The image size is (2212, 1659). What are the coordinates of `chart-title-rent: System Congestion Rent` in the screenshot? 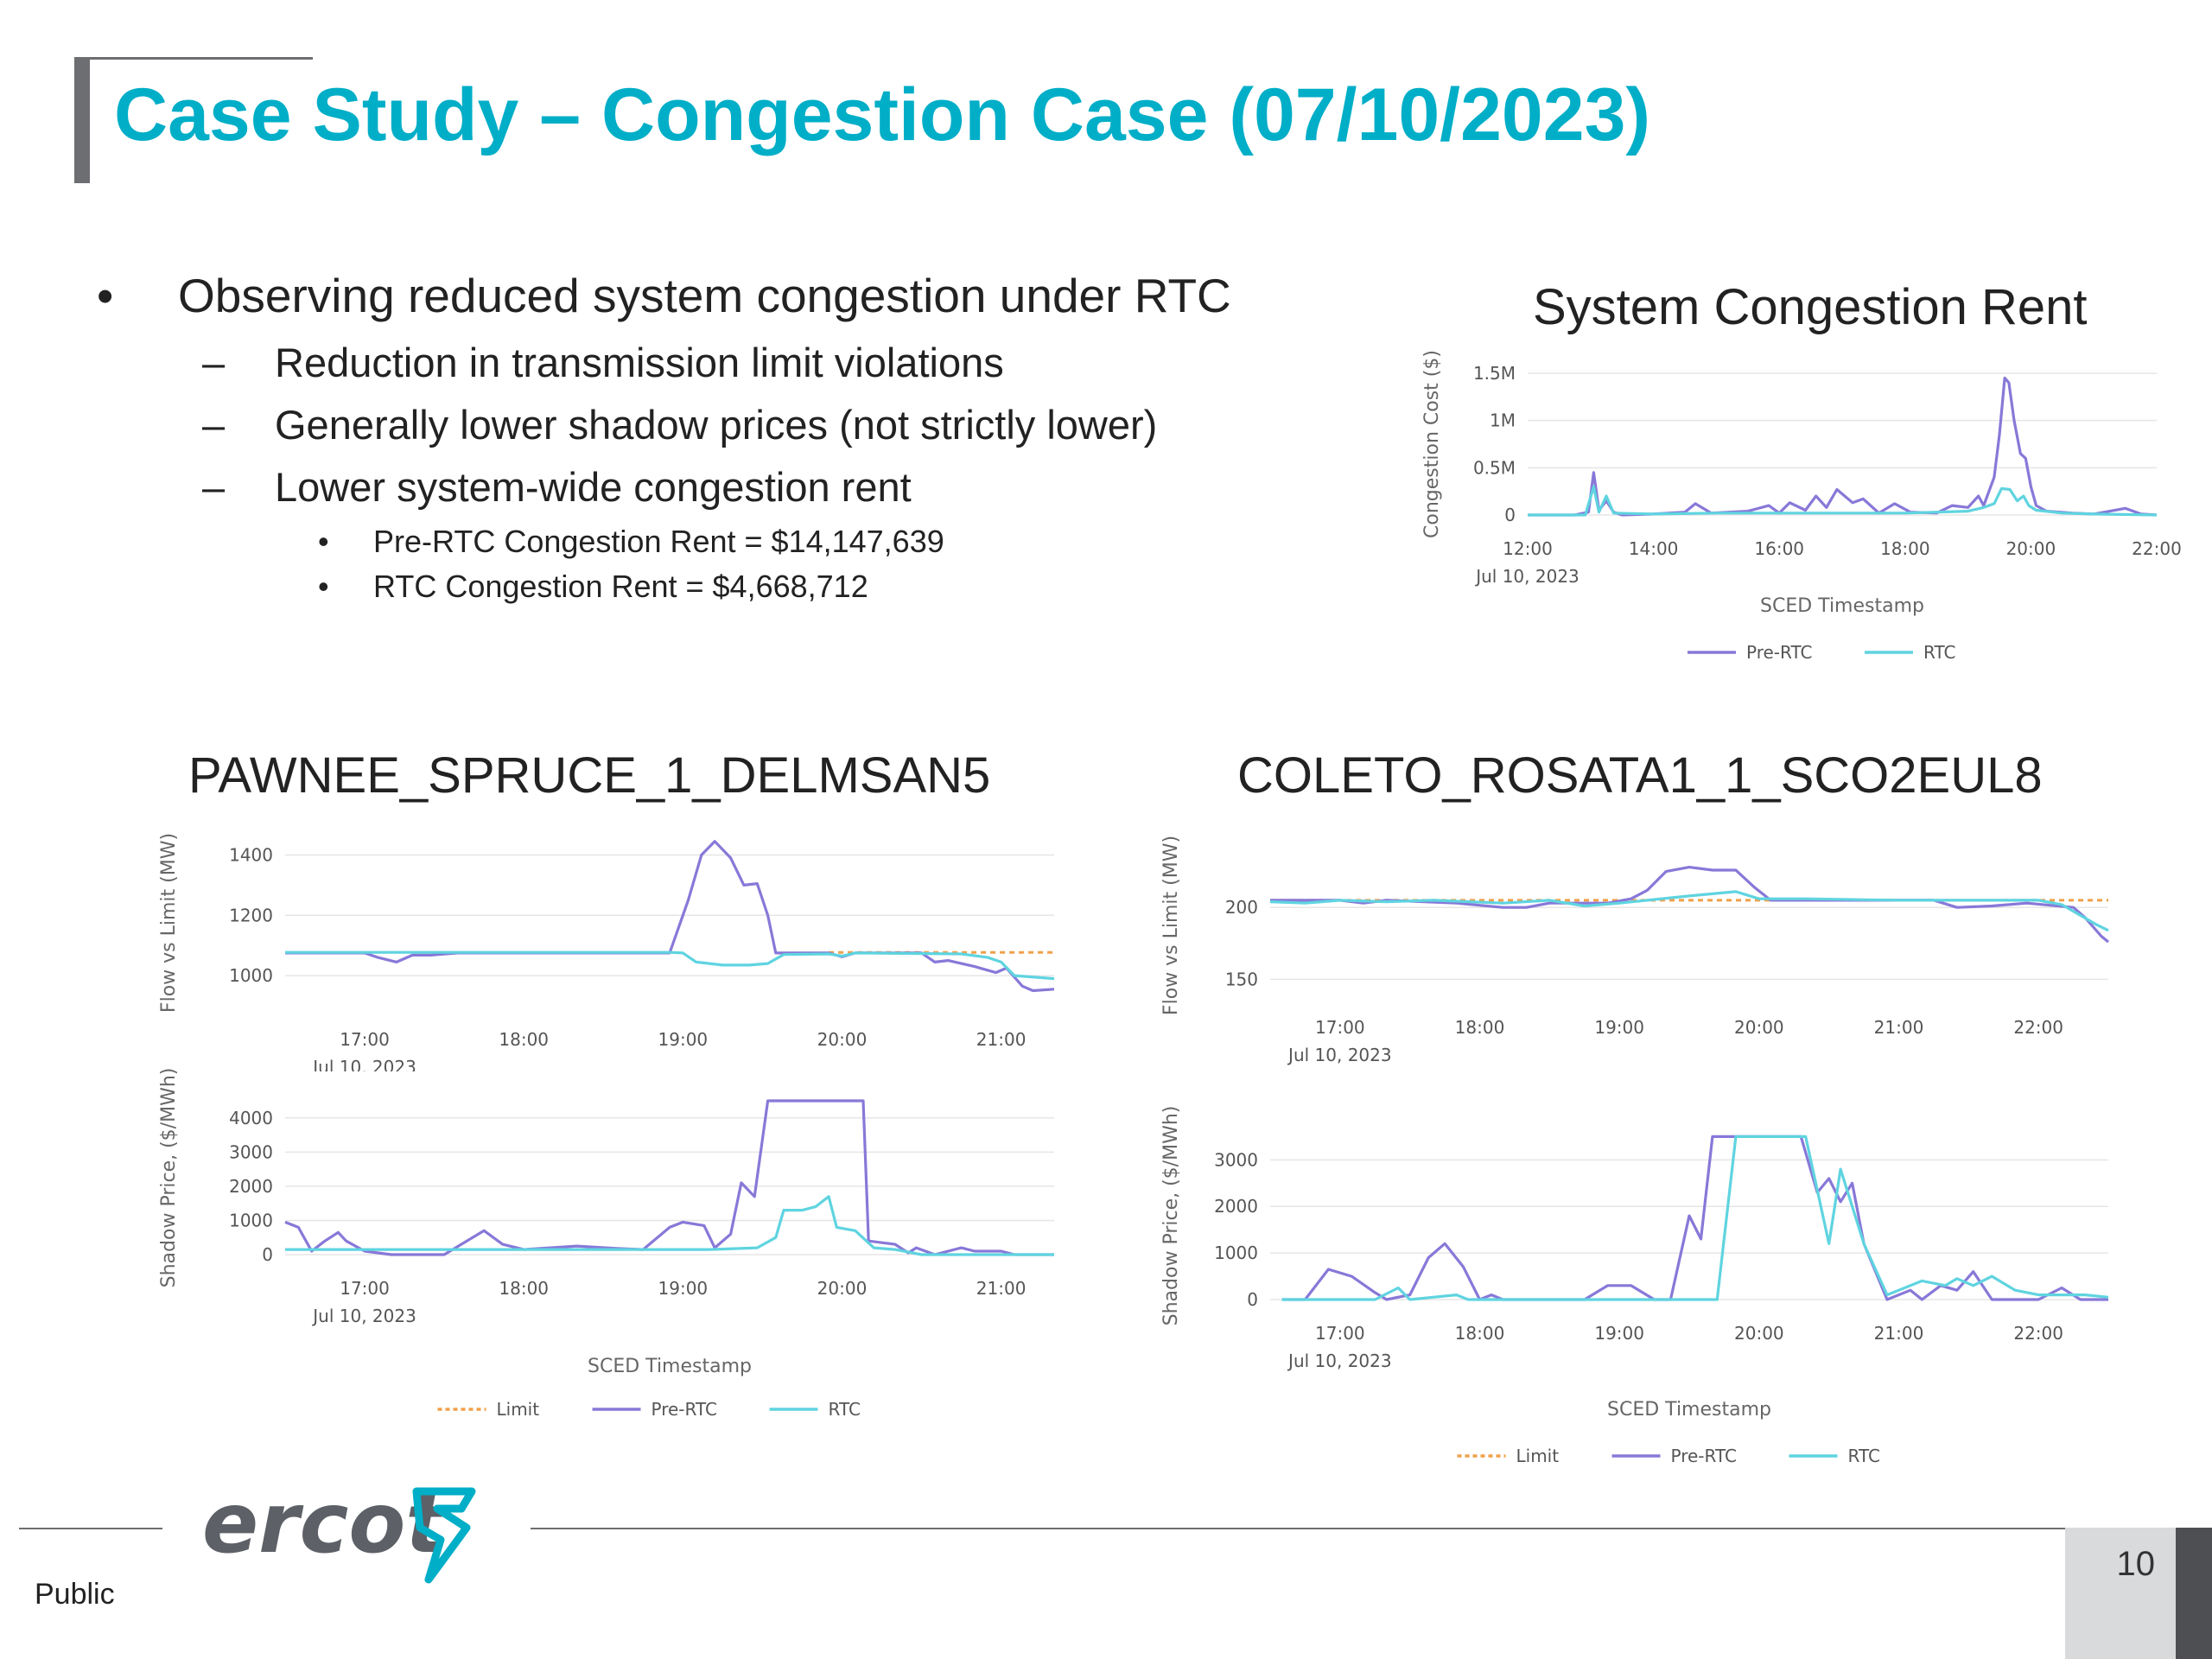 It's located at (1811, 307).